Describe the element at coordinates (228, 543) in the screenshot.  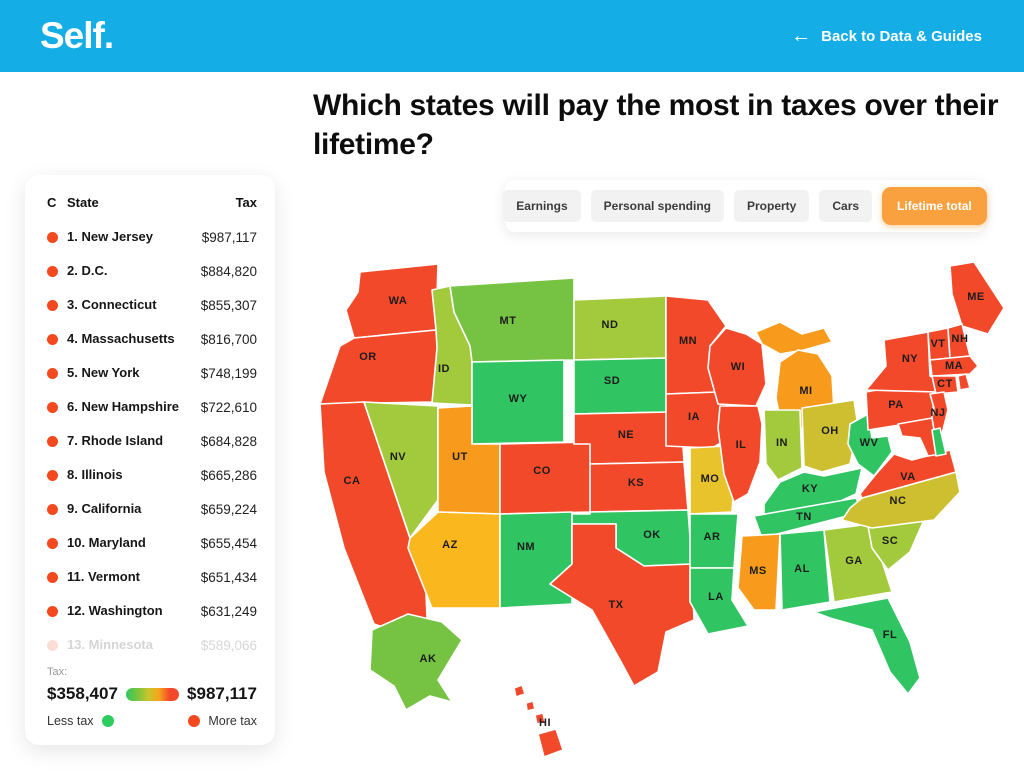
I see `tax-value: $655,454` at that location.